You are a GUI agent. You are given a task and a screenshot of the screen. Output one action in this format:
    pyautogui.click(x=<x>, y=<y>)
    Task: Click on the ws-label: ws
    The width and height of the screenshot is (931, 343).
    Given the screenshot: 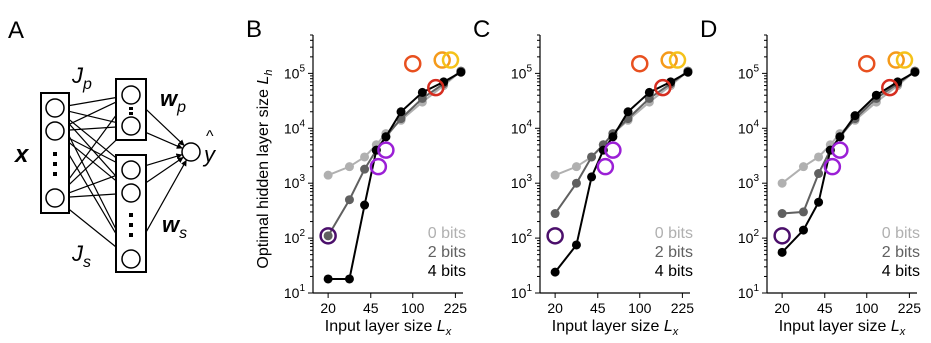 What is the action you would take?
    pyautogui.click(x=174, y=227)
    